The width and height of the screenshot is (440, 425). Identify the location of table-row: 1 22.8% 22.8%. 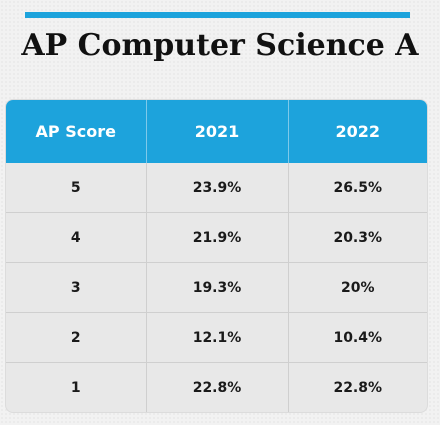
(216, 387).